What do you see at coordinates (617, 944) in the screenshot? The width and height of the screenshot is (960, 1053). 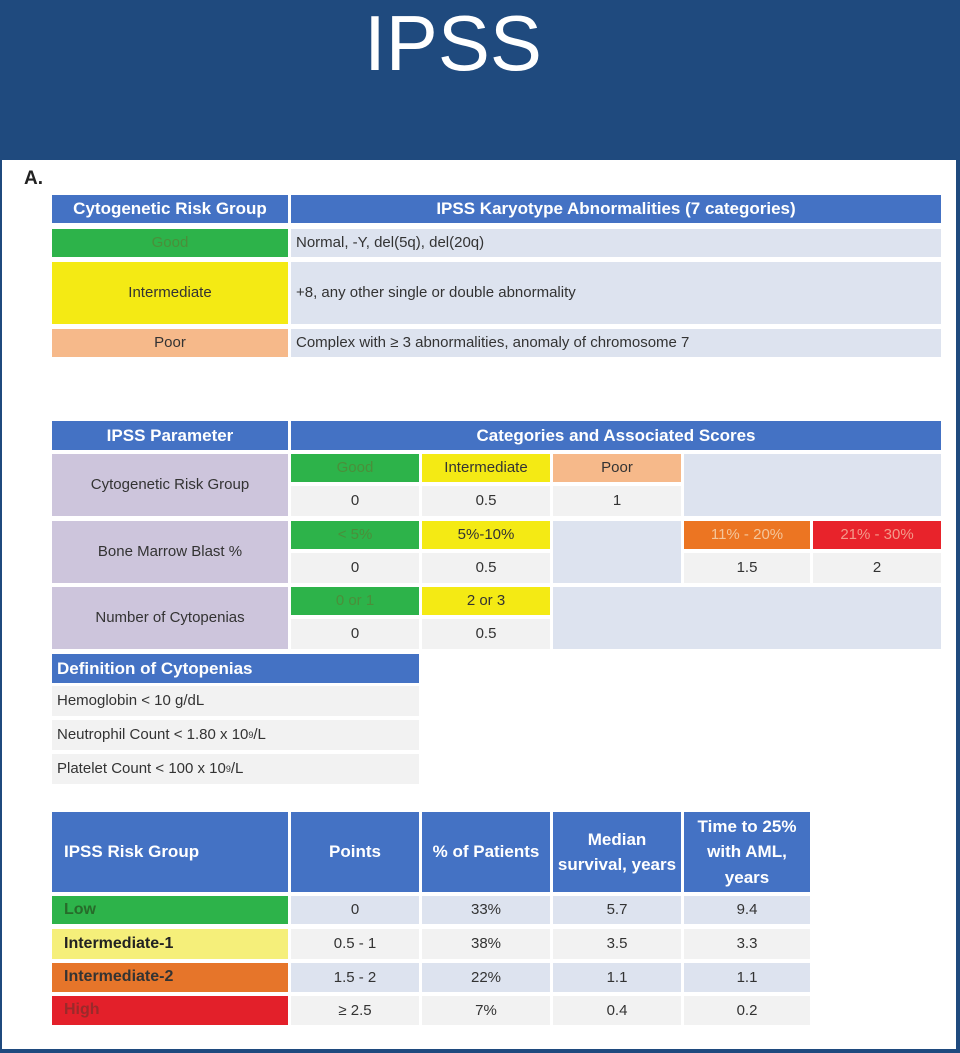 I see `risk-survival-int1: 3.5` at bounding box center [617, 944].